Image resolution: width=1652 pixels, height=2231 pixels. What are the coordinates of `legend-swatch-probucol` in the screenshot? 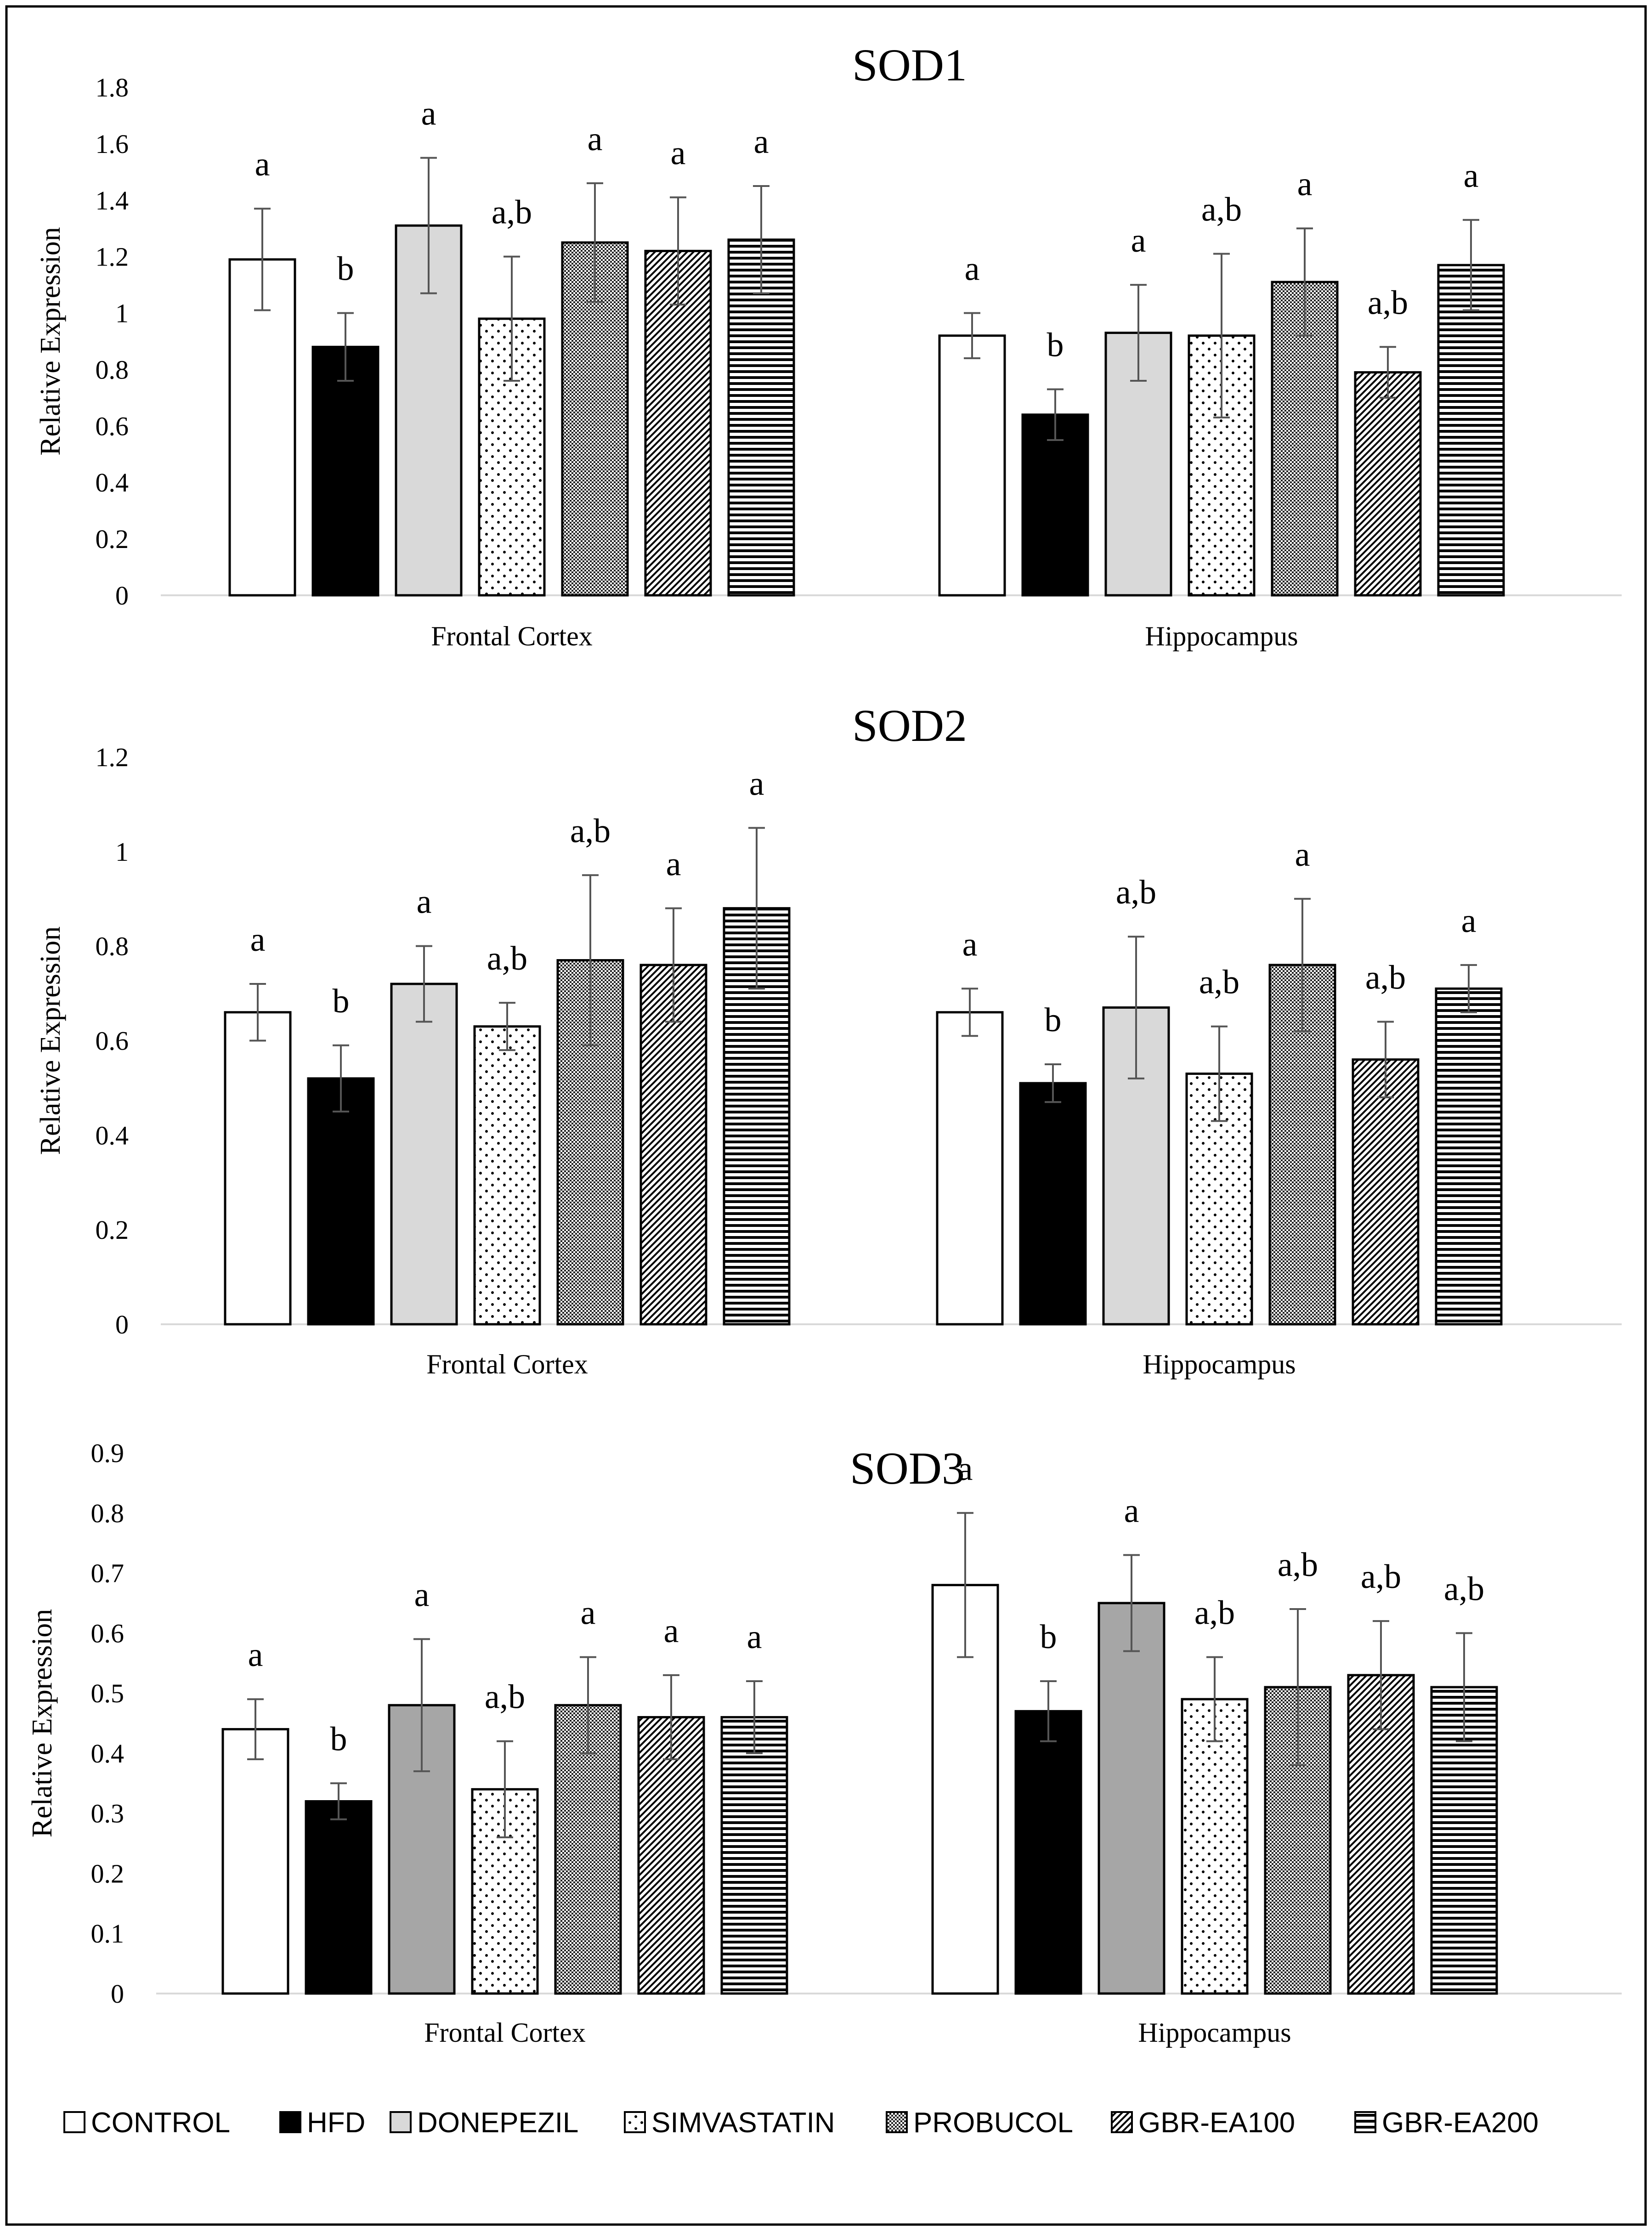 It's located at (897, 2122).